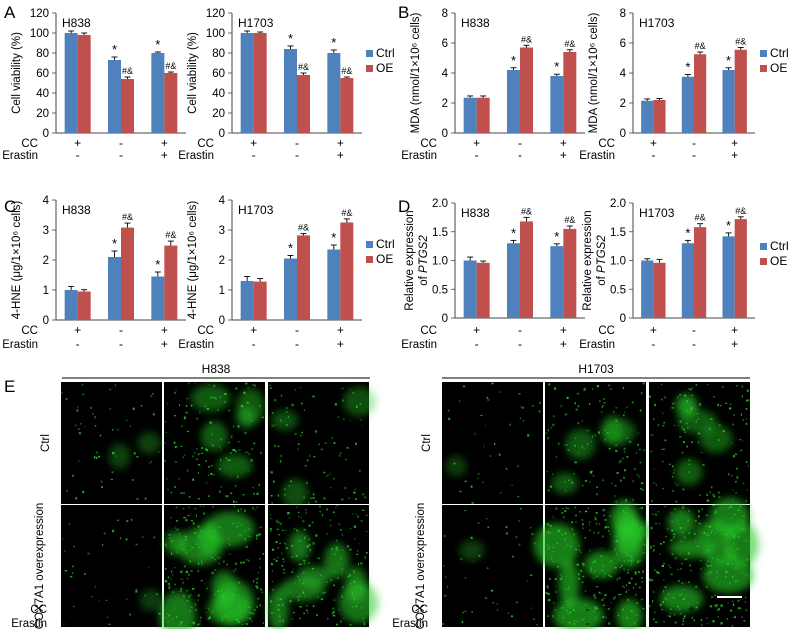 The width and height of the screenshot is (788, 629). What do you see at coordinates (218, 94) in the screenshot?
I see `y-tick-label: 40` at bounding box center [218, 94].